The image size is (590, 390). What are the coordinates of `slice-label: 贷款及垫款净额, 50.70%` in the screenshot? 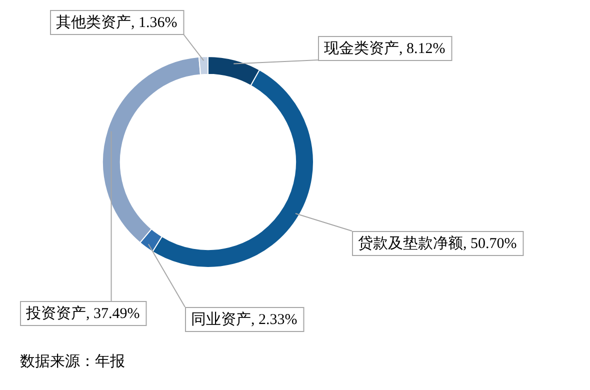 It's located at (437, 243).